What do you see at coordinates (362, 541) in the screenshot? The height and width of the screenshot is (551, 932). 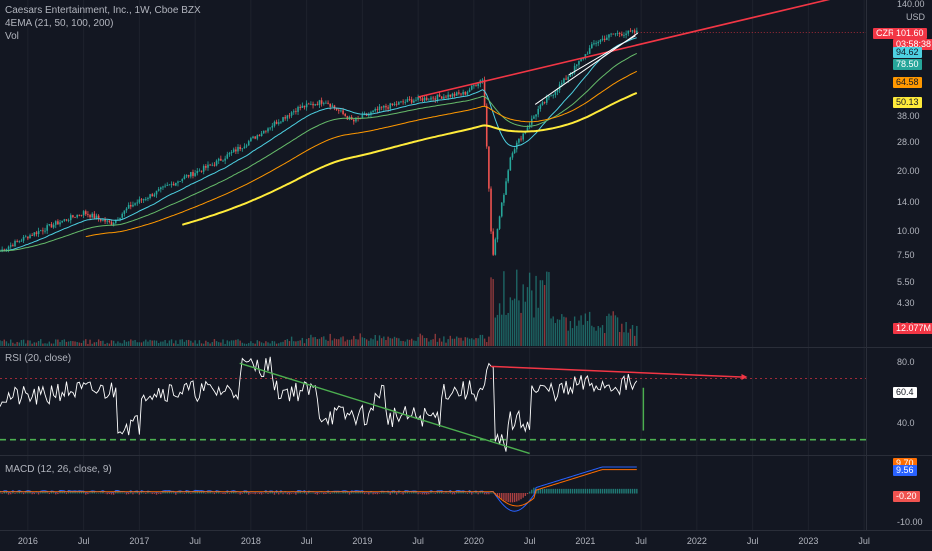 I see `time-axis-label: 2019` at bounding box center [362, 541].